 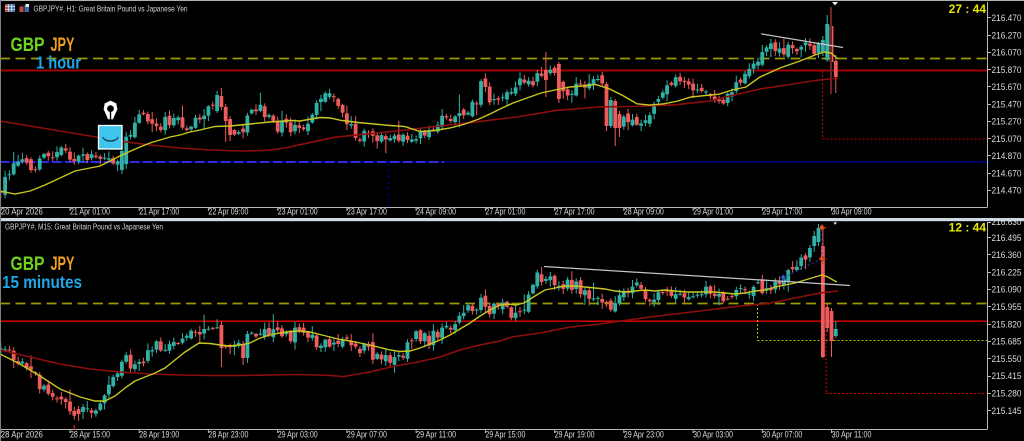 What do you see at coordinates (22, 212) in the screenshot?
I see `svg-text: 20 Apr 2026` at bounding box center [22, 212].